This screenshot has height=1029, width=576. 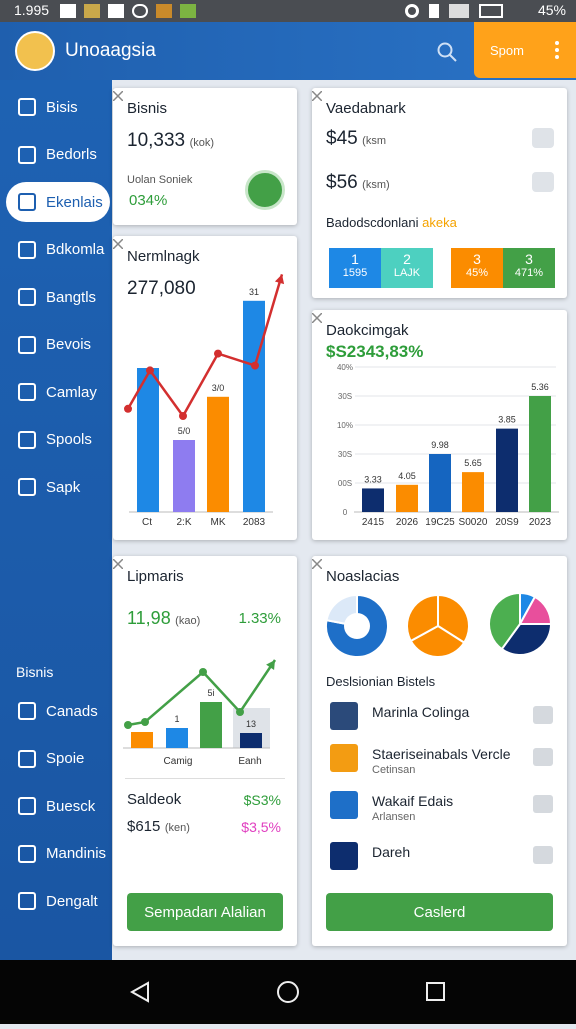 I want to click on sidebar-item: Camlay, so click(x=58, y=392).